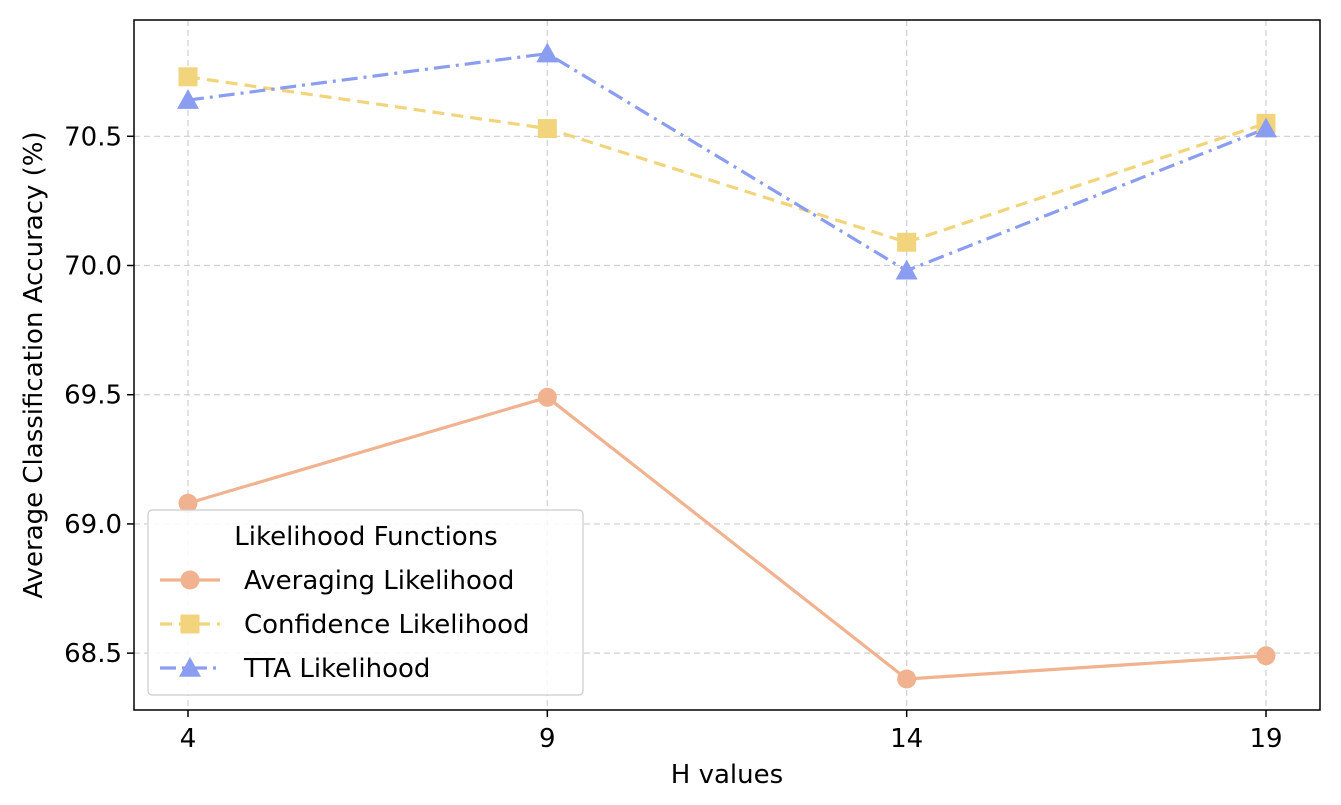 The width and height of the screenshot is (1341, 805). I want to click on x-axis-label: H values, so click(727, 775).